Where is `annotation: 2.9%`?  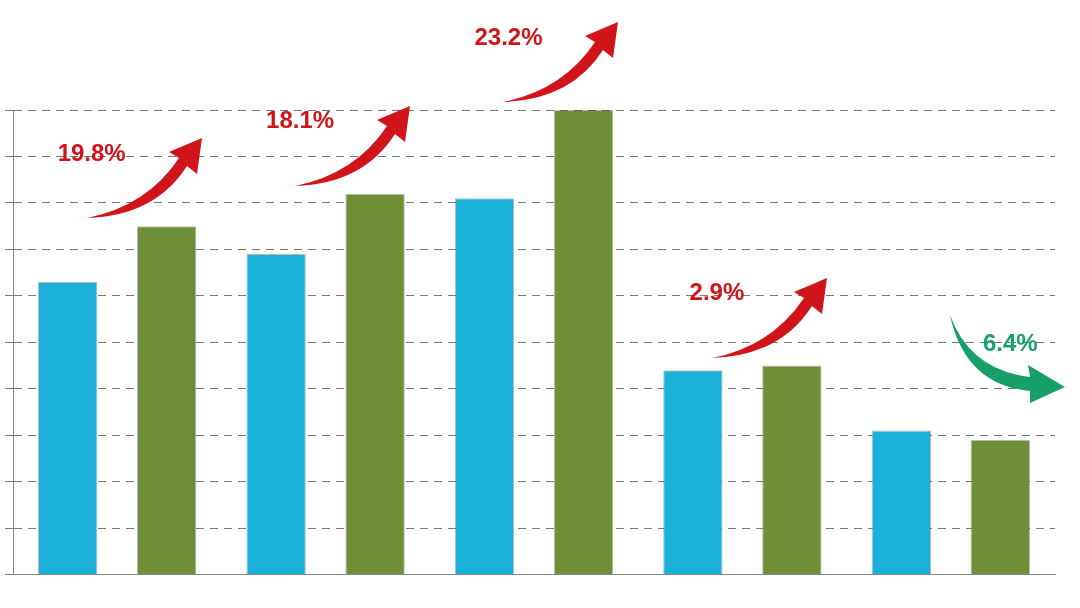 annotation: 2.9% is located at coordinates (717, 292).